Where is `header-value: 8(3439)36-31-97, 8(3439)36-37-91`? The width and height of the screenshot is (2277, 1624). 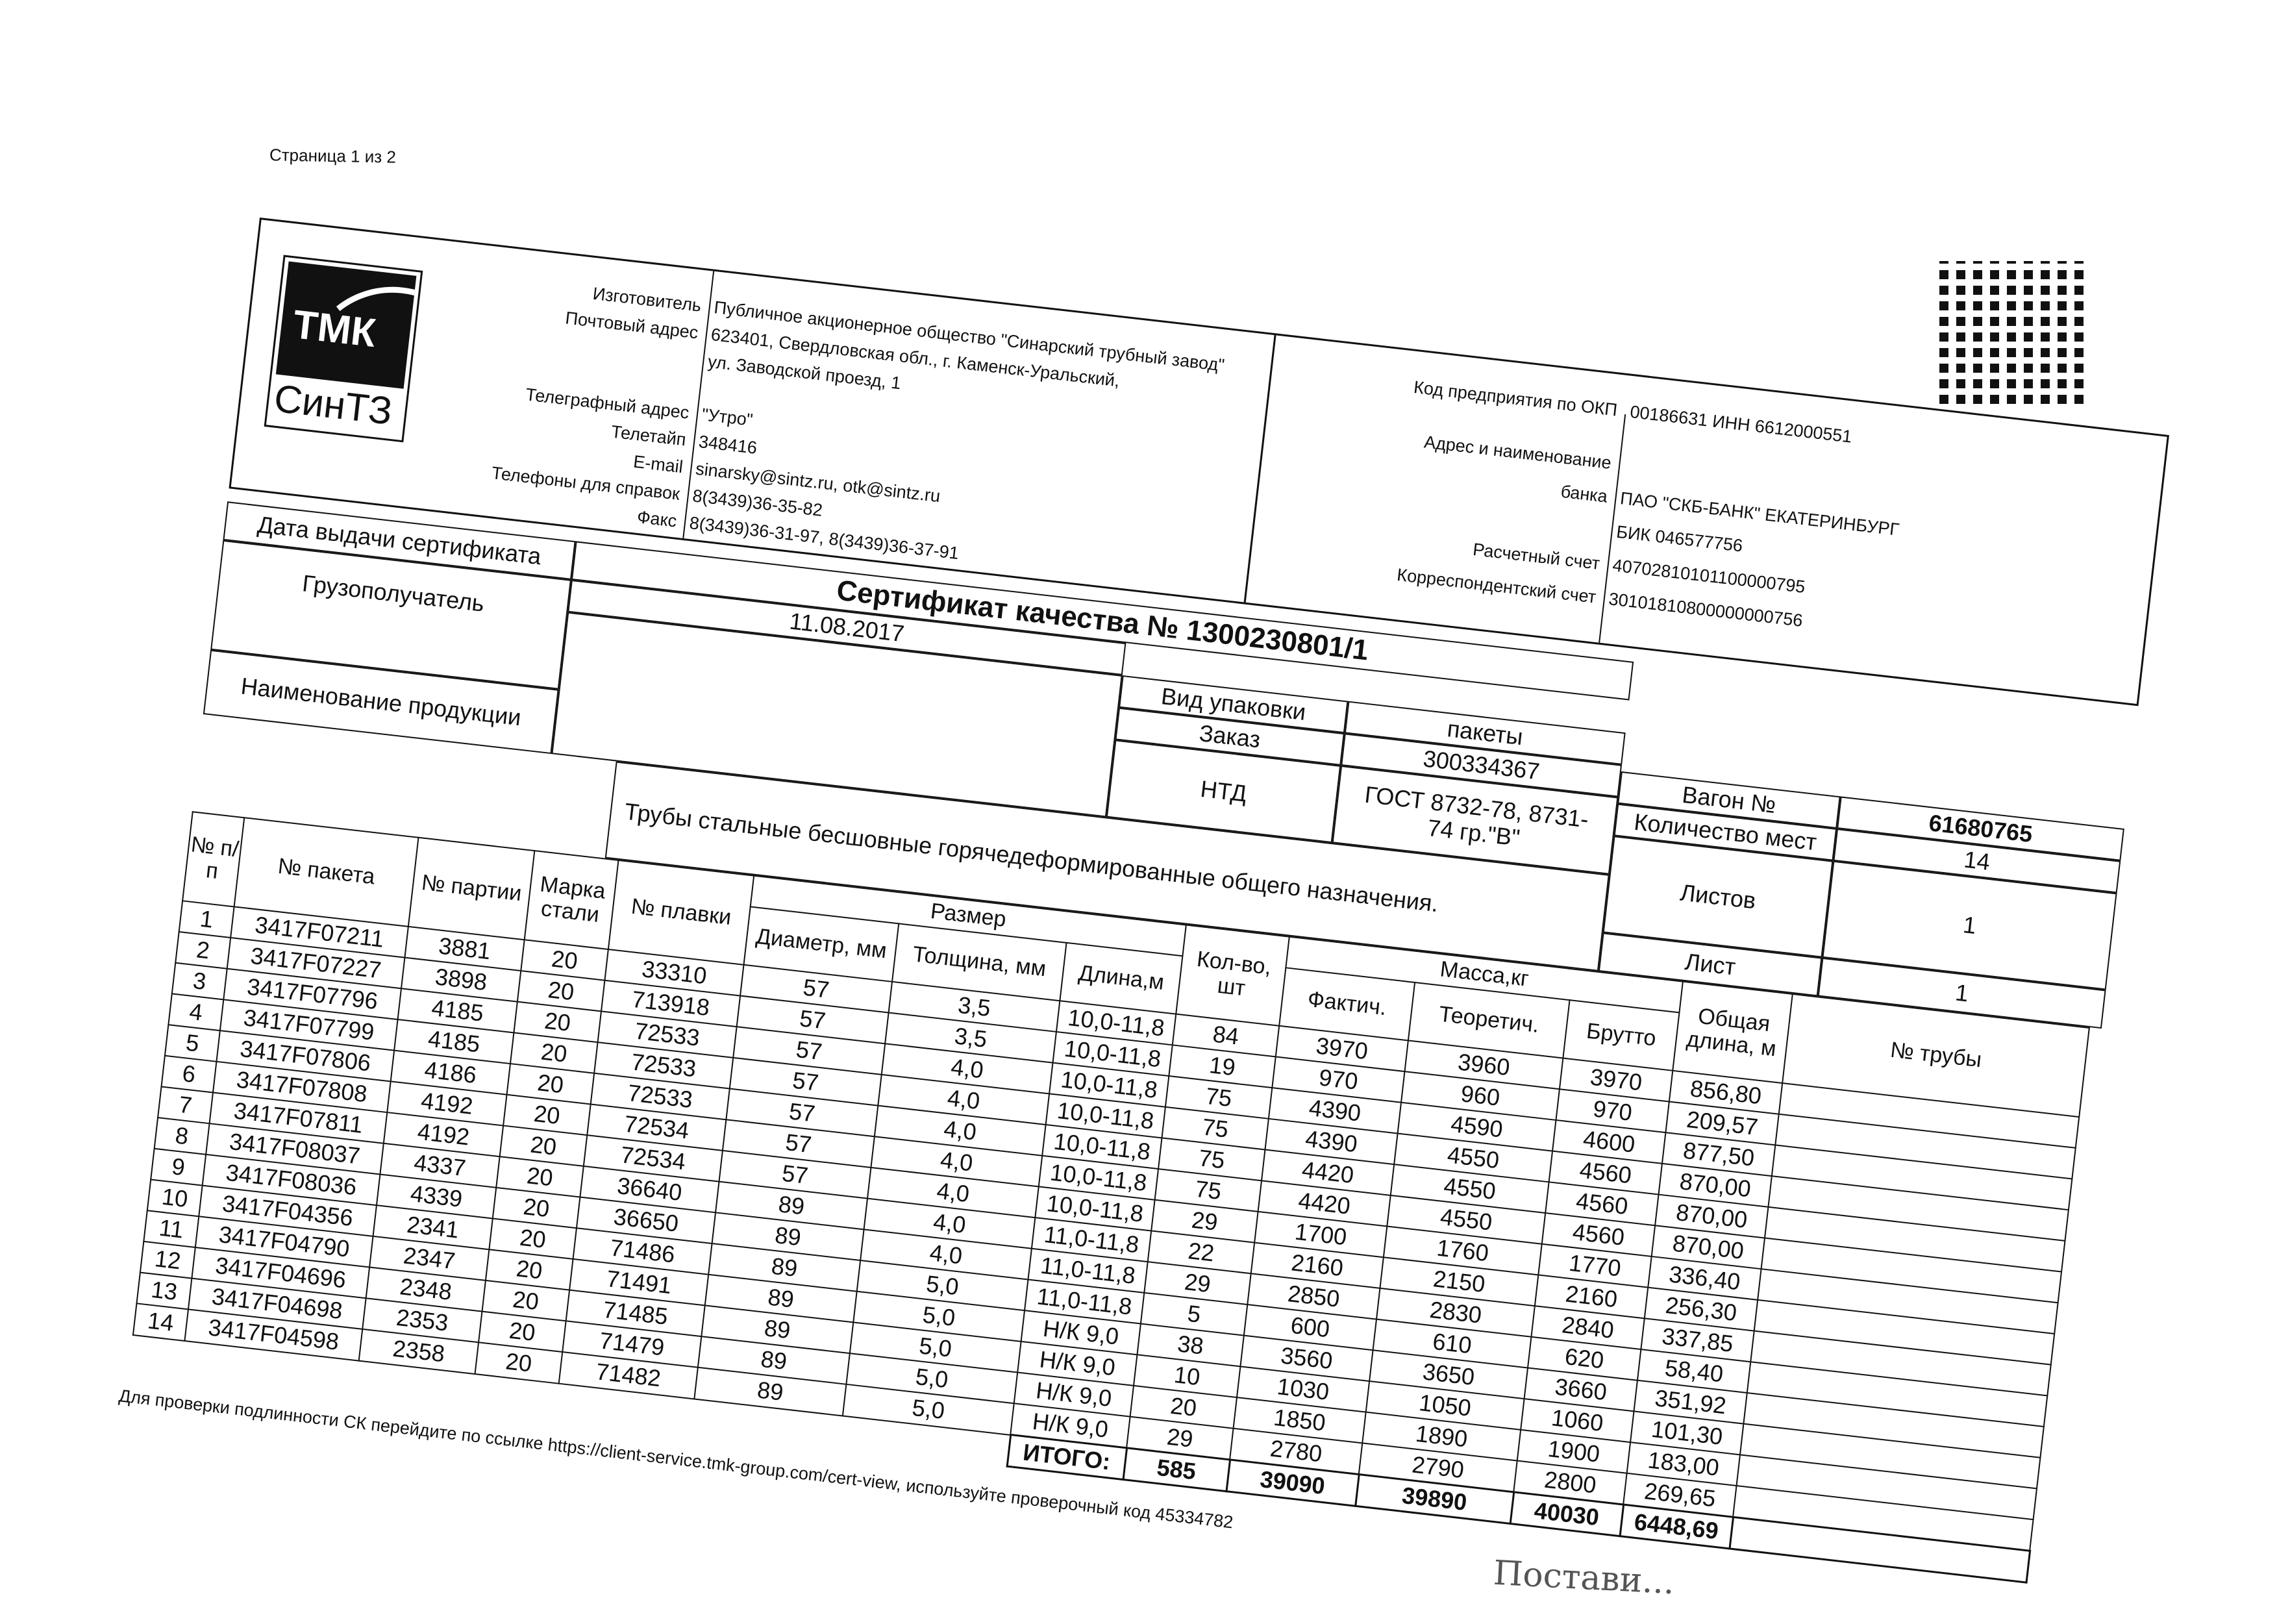 header-value: 8(3439)36-31-97, 8(3439)36-37-91 is located at coordinates (824, 538).